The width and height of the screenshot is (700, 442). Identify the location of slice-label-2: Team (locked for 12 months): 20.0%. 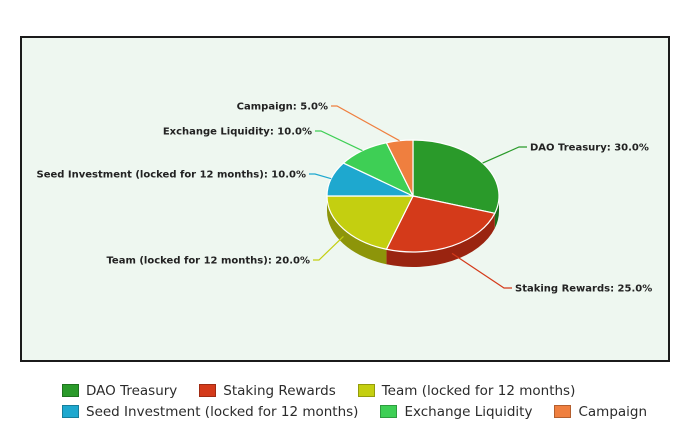
(208, 261).